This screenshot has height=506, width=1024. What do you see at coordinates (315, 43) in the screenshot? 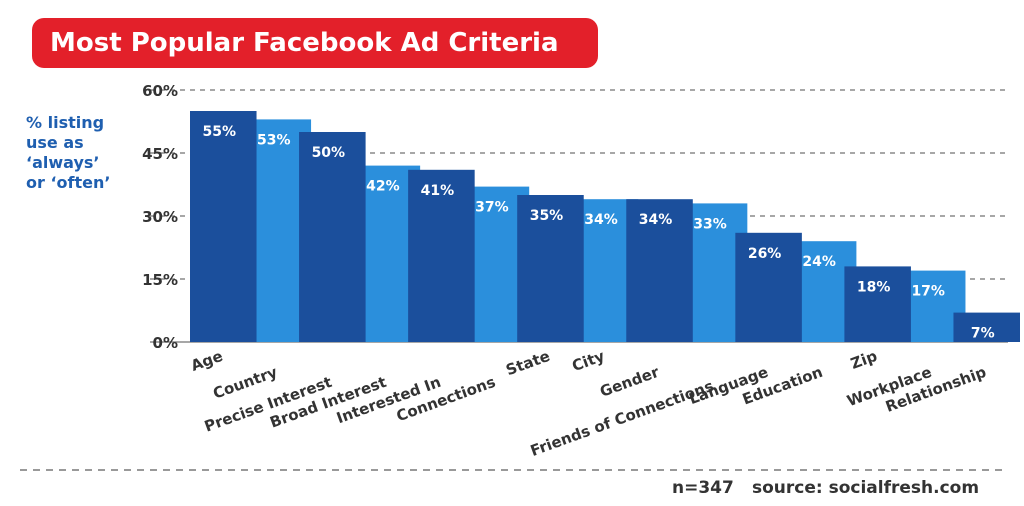
I see `chart-title: Most Popular Facebook Ad Criteria` at bounding box center [315, 43].